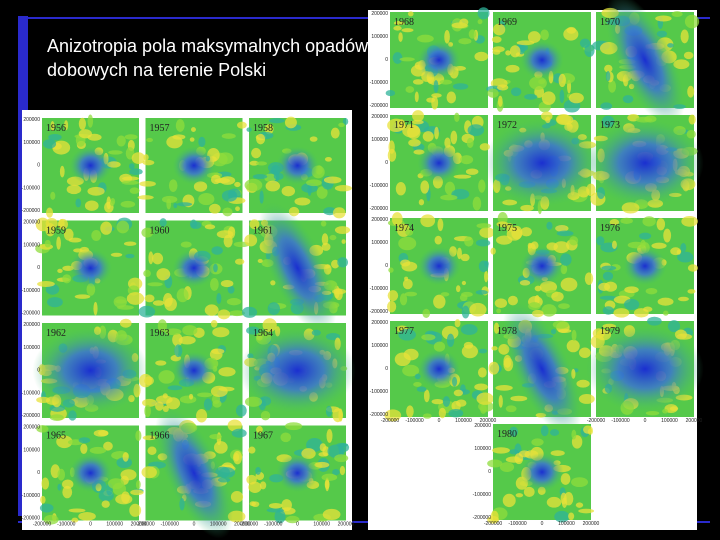 Image resolution: width=720 pixels, height=540 pixels. What do you see at coordinates (56, 128) in the screenshot?
I see `map-year: 1956` at bounding box center [56, 128].